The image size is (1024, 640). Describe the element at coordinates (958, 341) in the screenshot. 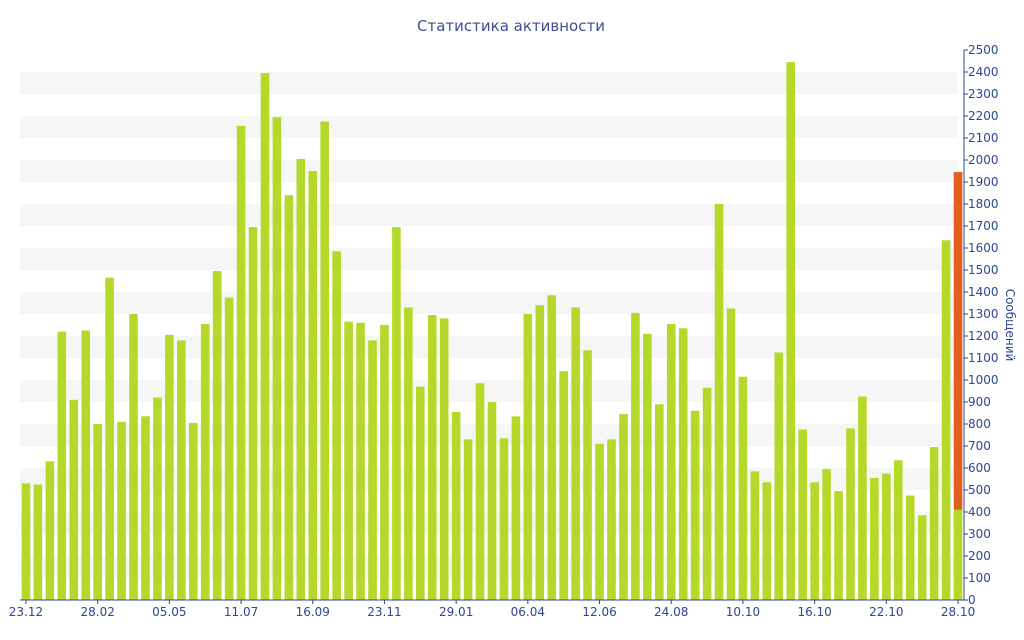

I see `bar-segment-highlight` at that location.